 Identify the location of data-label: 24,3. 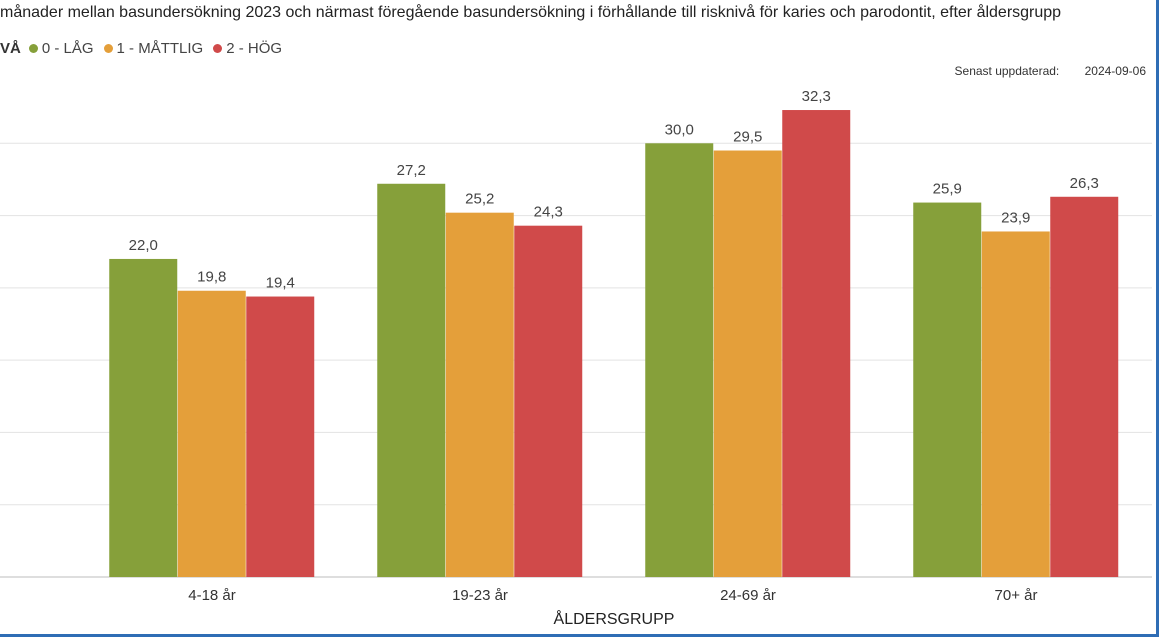
(548, 212).